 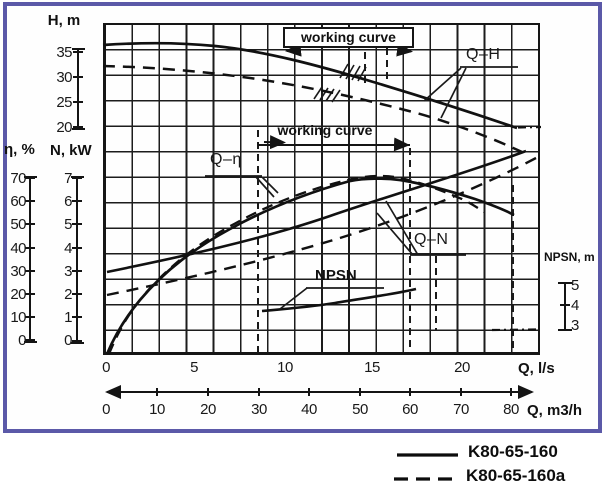 What do you see at coordinates (565, 306) in the screenshot?
I see `npsn-axis-bar` at bounding box center [565, 306].